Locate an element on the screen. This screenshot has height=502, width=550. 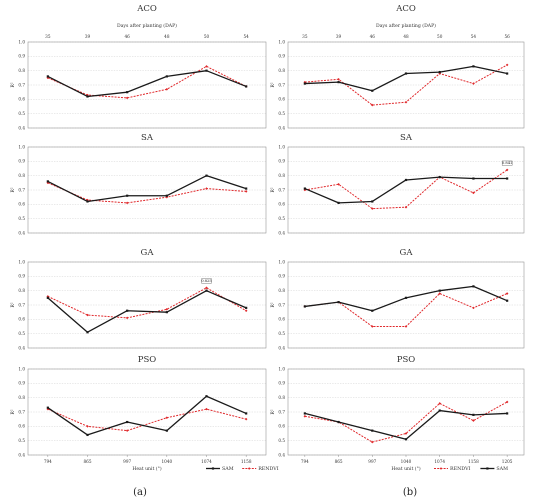
legend-marker is located at coordinates (487, 468).